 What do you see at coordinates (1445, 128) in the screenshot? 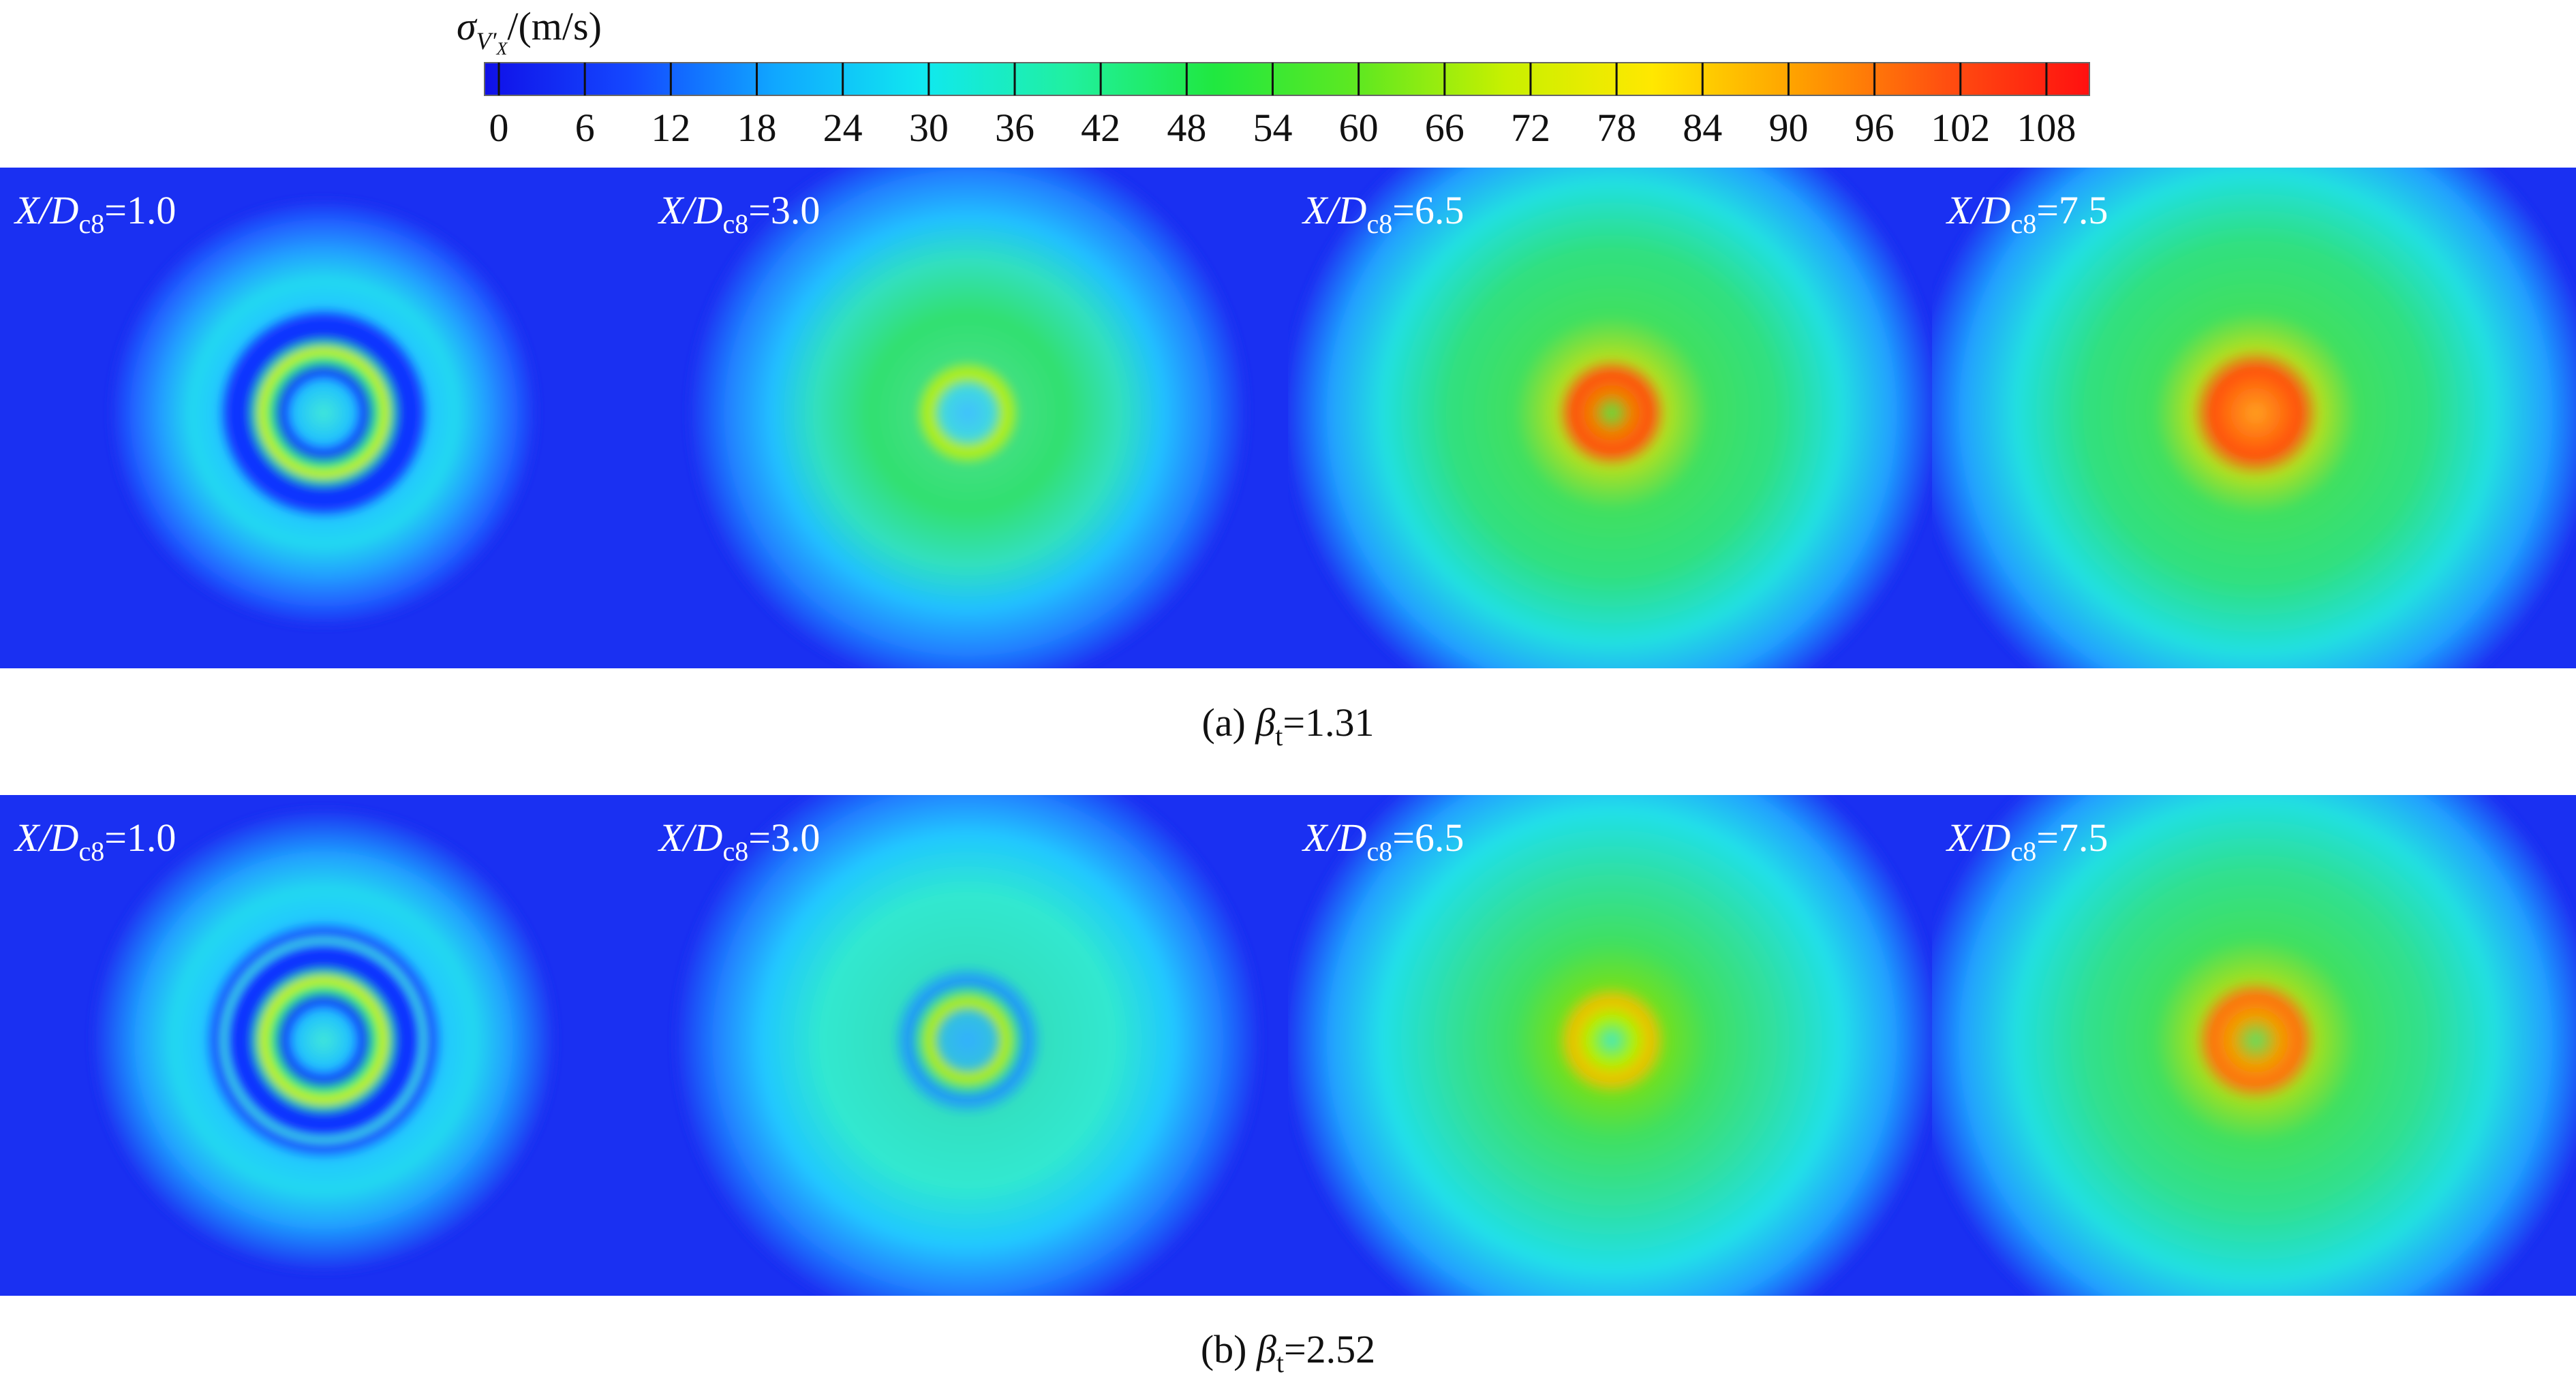
I see `colorbar-tick-label: 66` at bounding box center [1445, 128].